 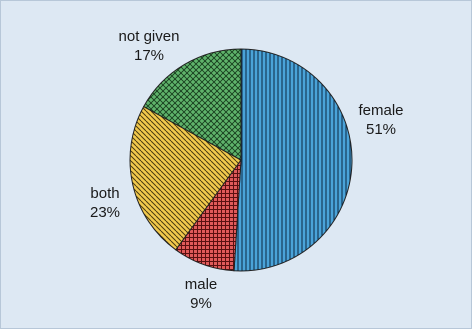 What do you see at coordinates (380, 110) in the screenshot?
I see `slice-label-female: female` at bounding box center [380, 110].